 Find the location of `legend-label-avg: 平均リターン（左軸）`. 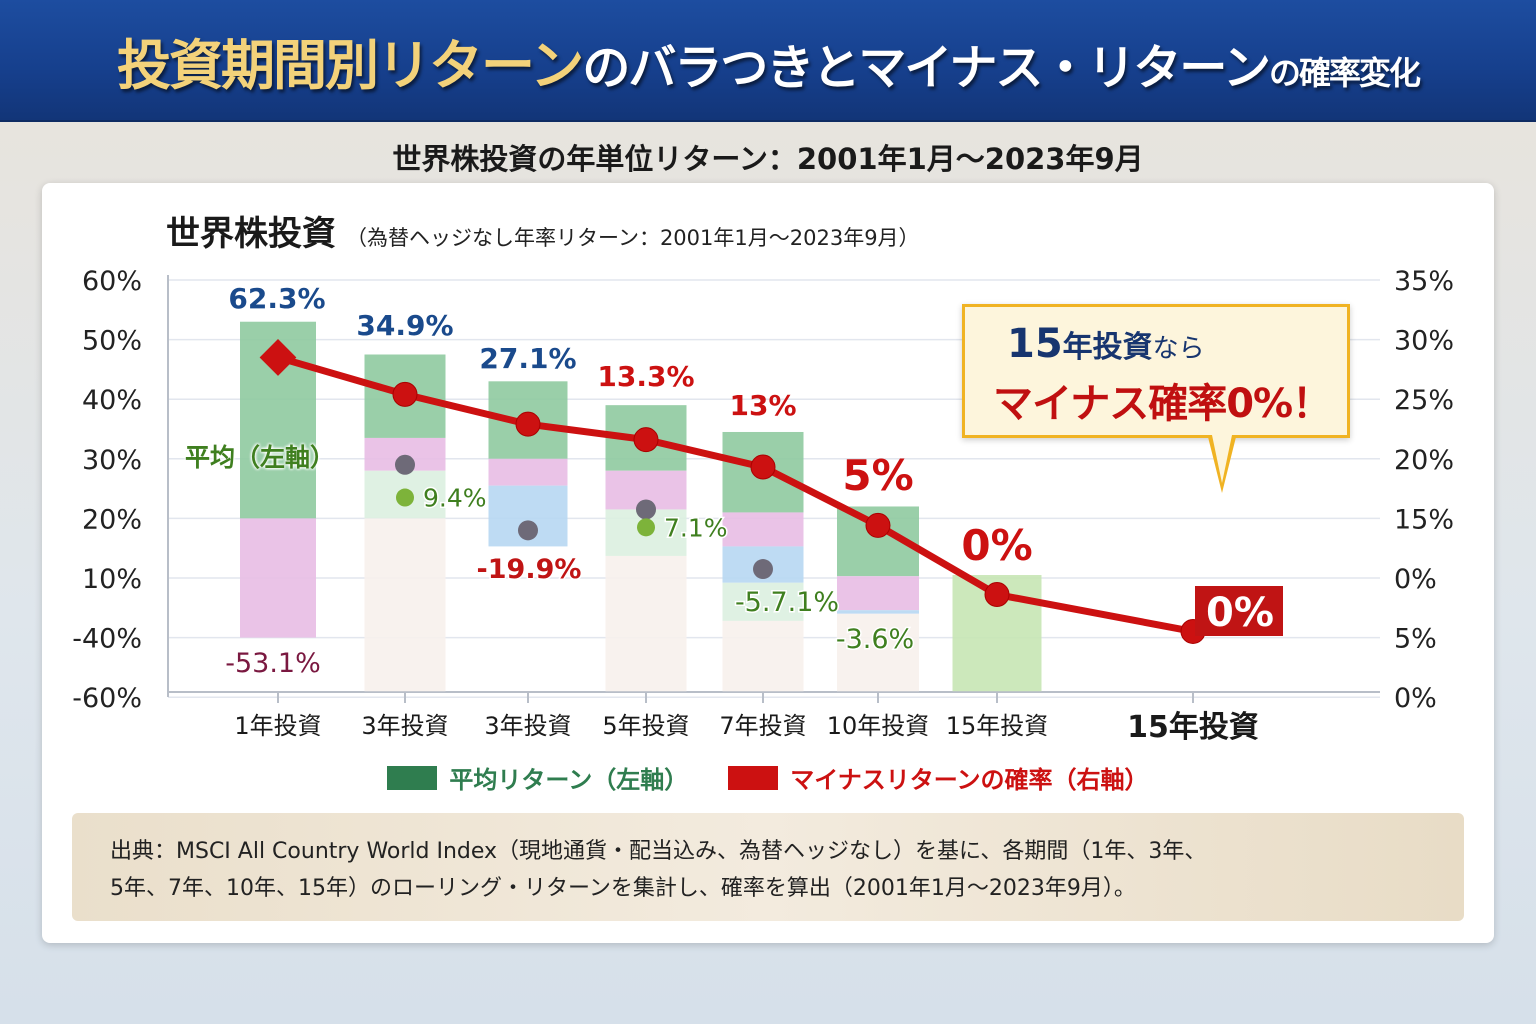

legend-label-avg: 平均リターン（左軸） is located at coordinates (569, 780).